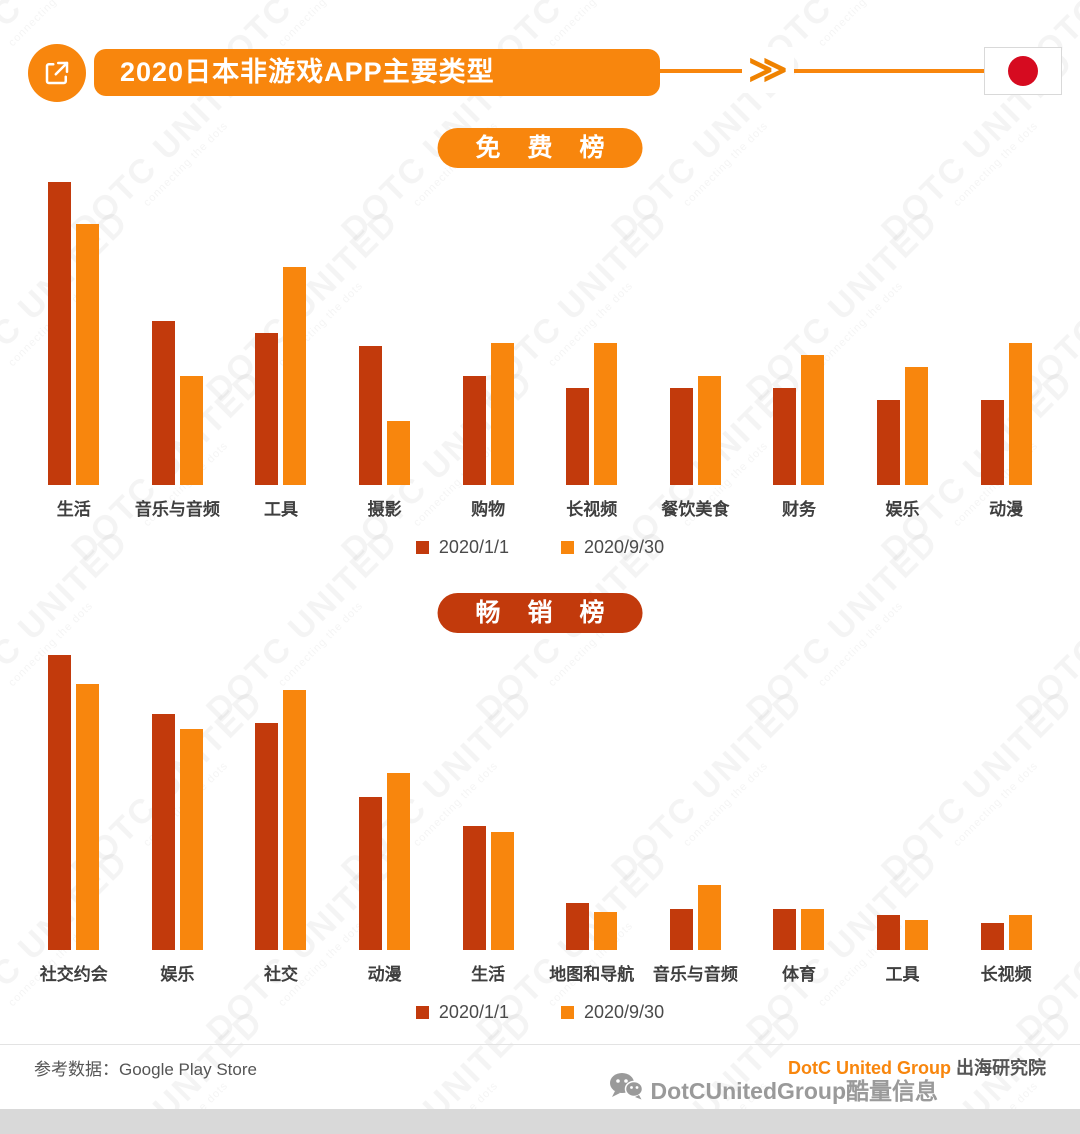 The image size is (1080, 1134). Describe the element at coordinates (384, 509) in the screenshot. I see `category-label: 摄影` at that location.